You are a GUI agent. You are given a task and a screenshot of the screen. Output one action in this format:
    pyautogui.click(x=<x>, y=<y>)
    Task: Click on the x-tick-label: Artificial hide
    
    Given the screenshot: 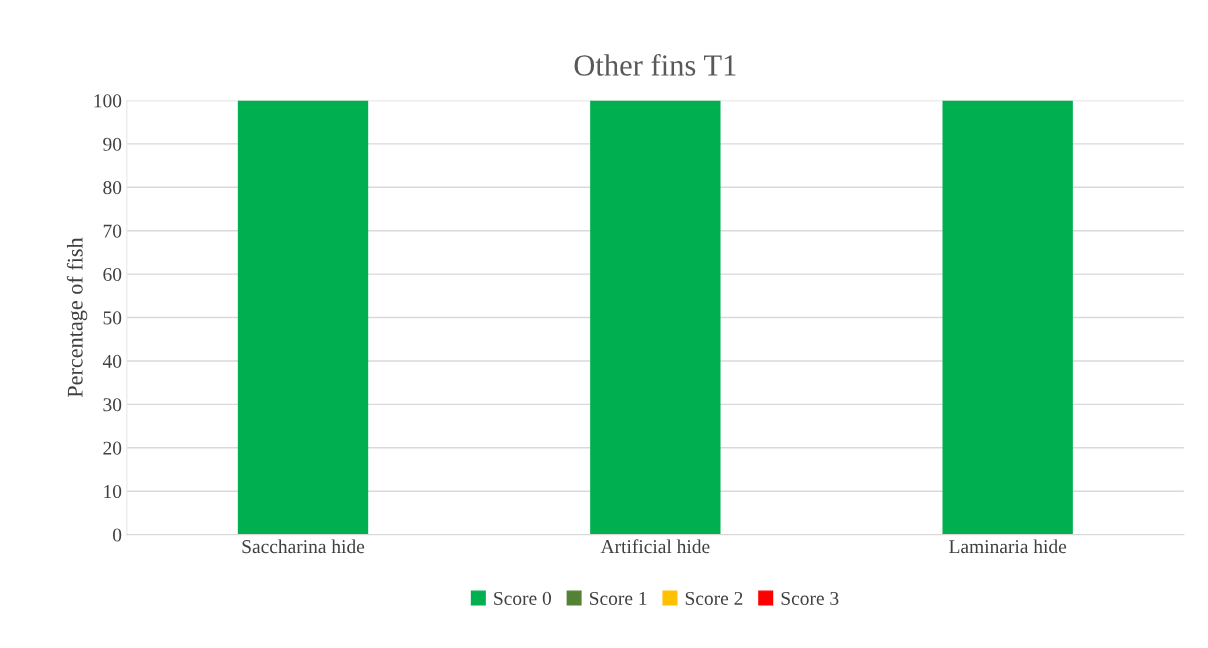 What is the action you would take?
    pyautogui.click(x=655, y=546)
    